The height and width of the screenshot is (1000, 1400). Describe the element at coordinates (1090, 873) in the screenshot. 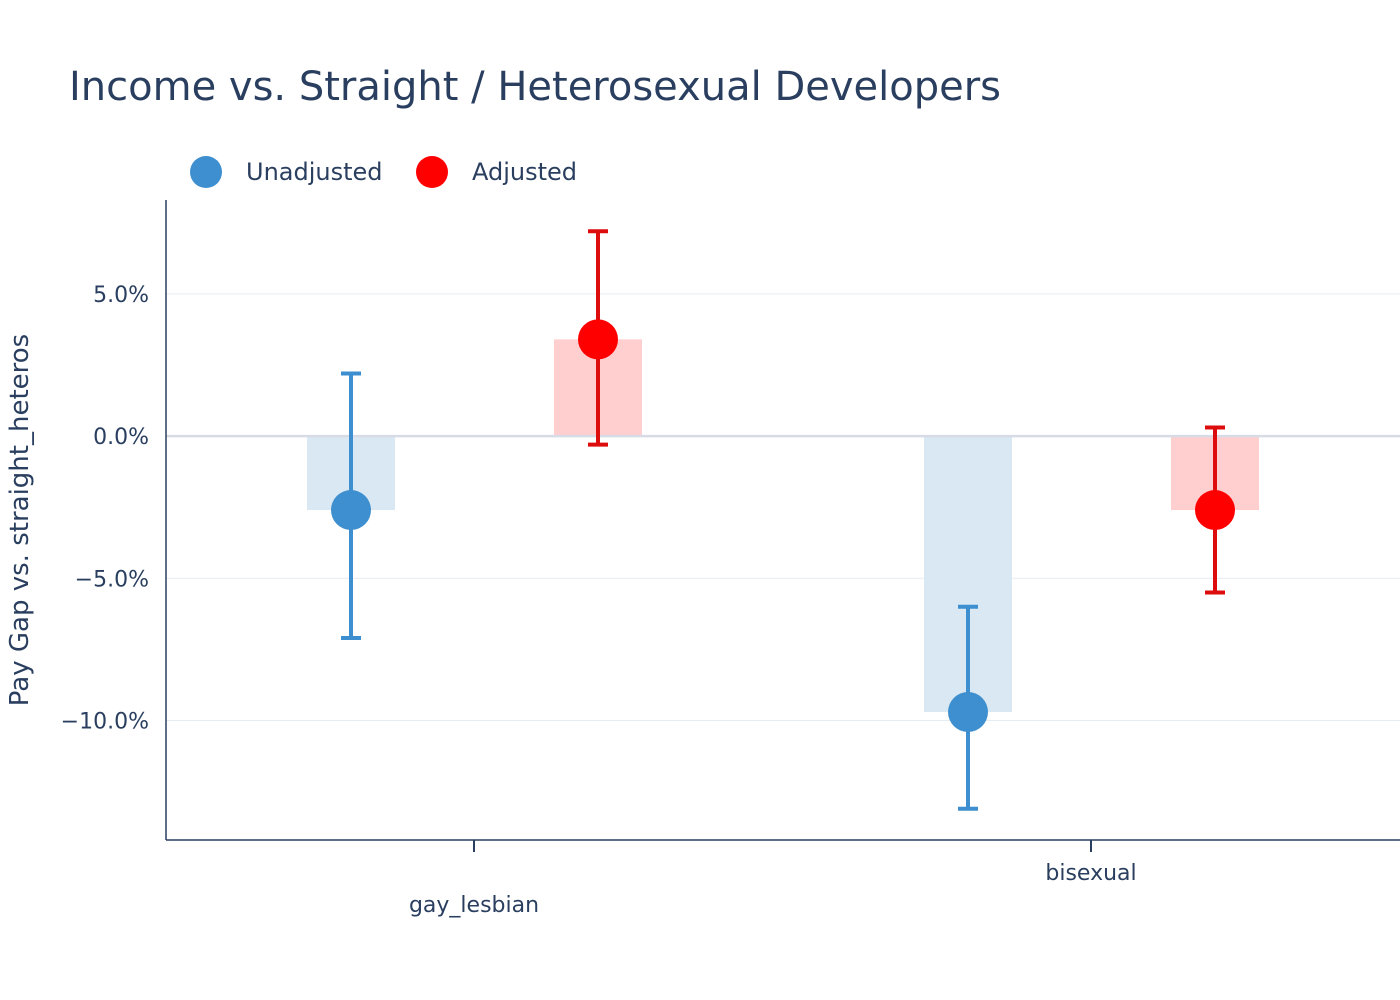

I see `x-tick-label: bisexual` at that location.